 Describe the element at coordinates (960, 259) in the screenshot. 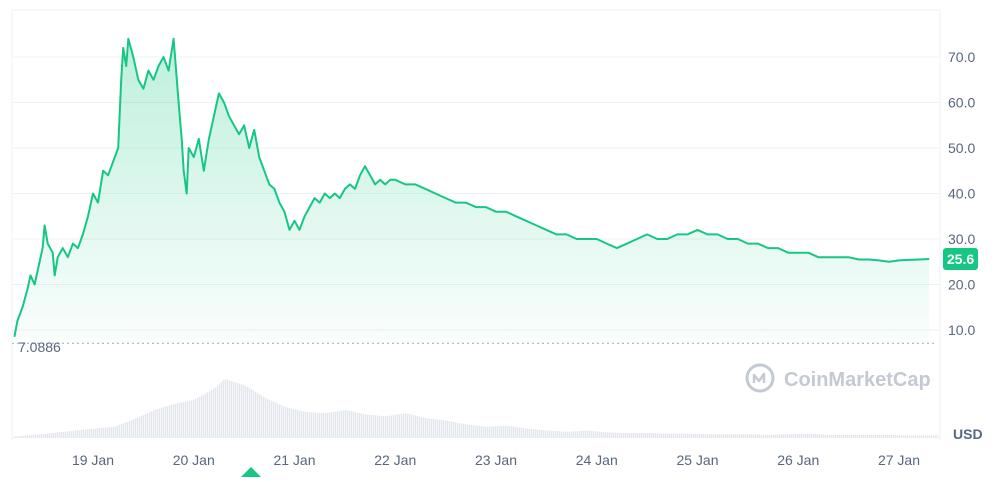

I see `current-price-badge-background` at that location.